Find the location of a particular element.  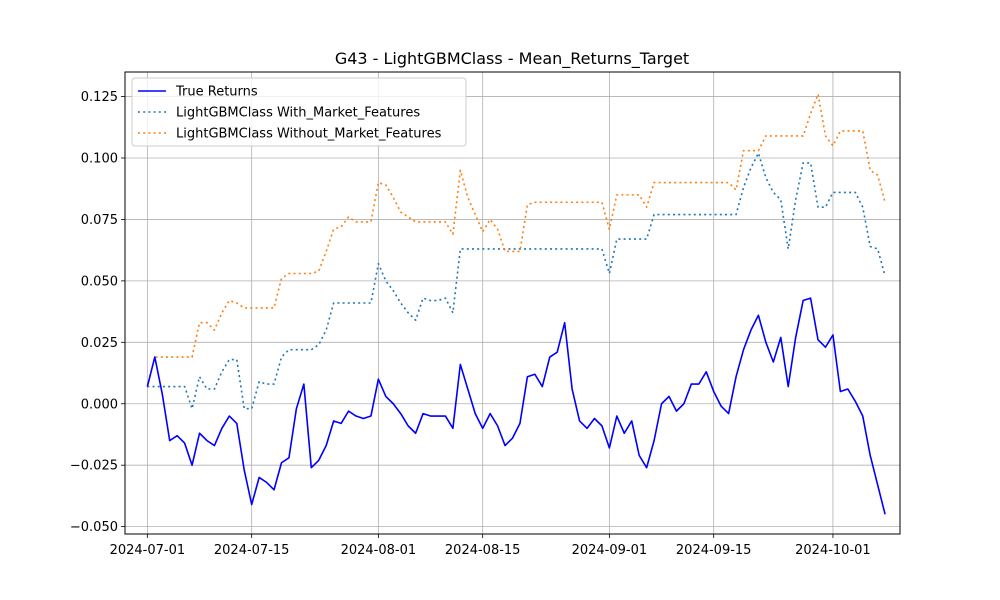

legend-box is located at coordinates (299, 112).